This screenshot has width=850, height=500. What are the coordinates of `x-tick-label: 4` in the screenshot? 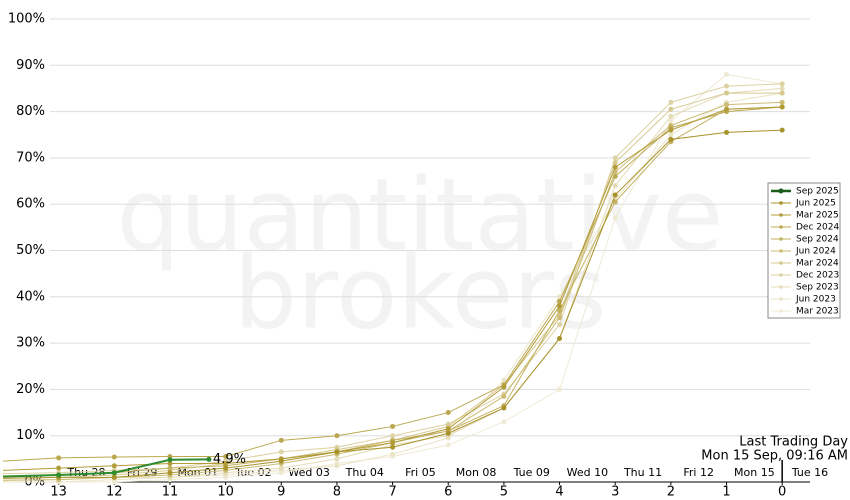 It's located at (559, 492).